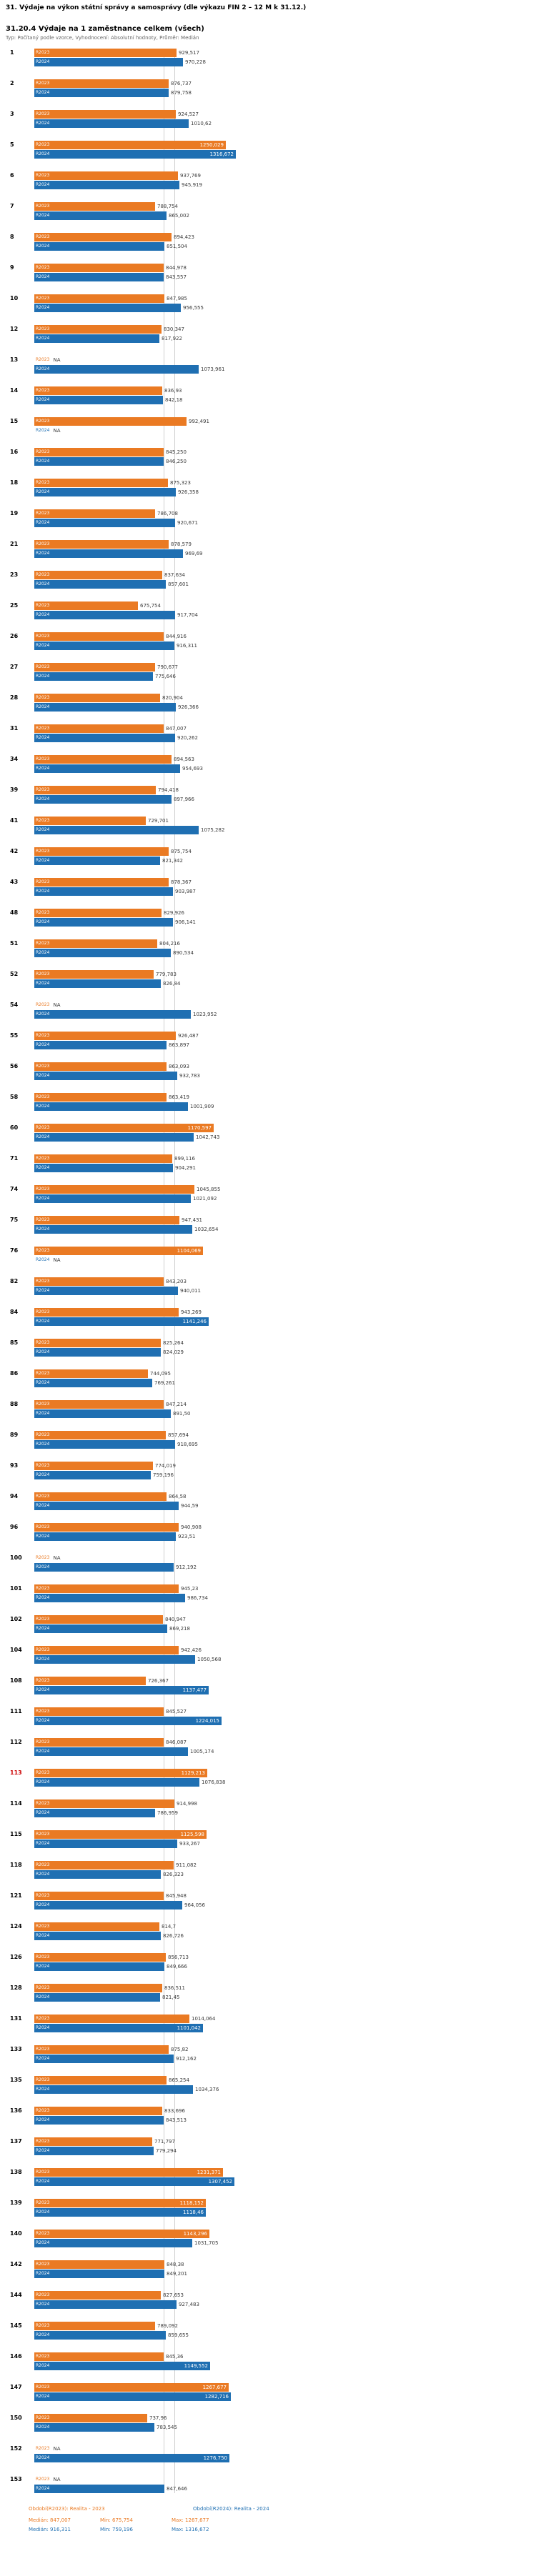  Describe the element at coordinates (14, 1404) in the screenshot. I see `row-number: 88` at that location.